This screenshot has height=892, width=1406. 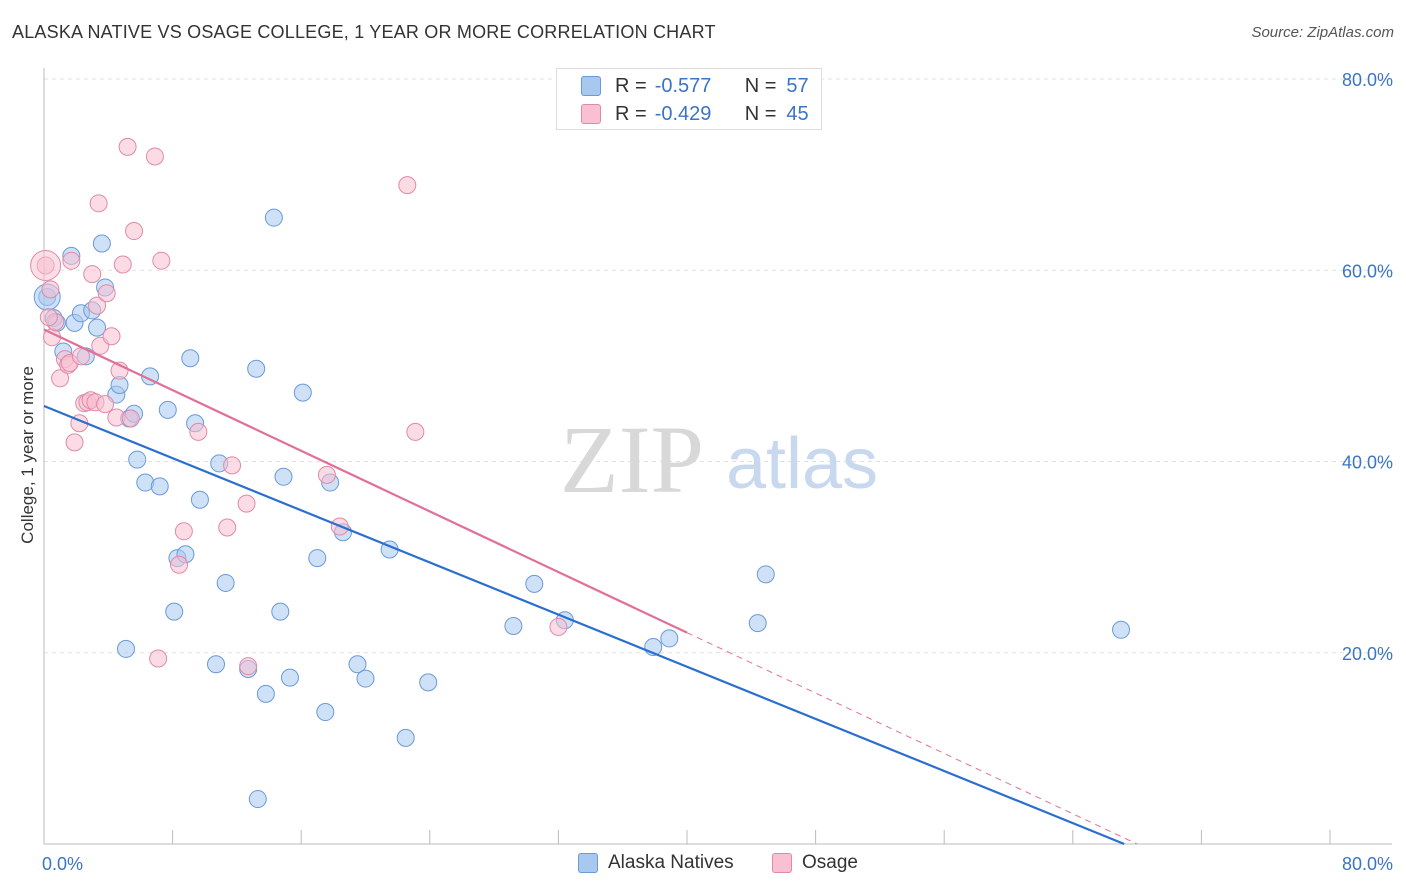 What do you see at coordinates (1367, 80) in the screenshot?
I see `y-tick-label: 80.0%` at bounding box center [1367, 80].